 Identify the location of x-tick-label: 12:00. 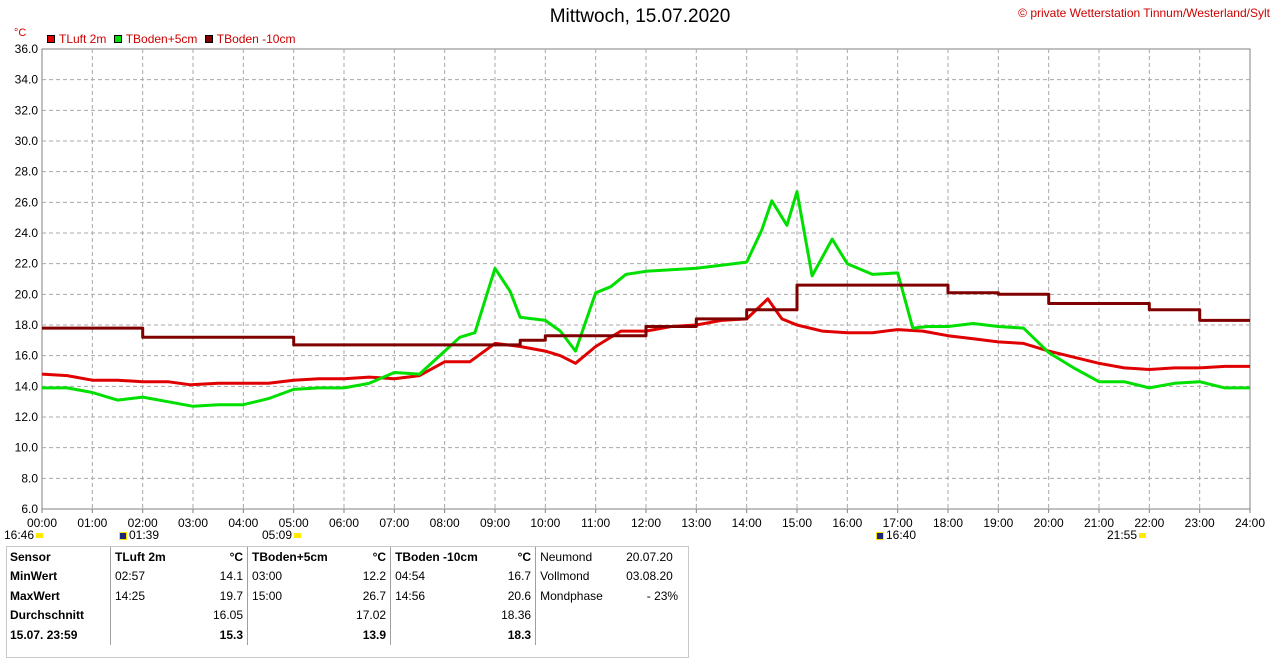
(646, 523).